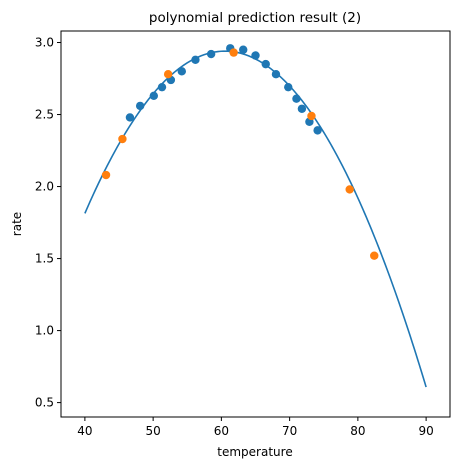  Describe the element at coordinates (357, 431) in the screenshot. I see `x-tick-label: 80` at that location.